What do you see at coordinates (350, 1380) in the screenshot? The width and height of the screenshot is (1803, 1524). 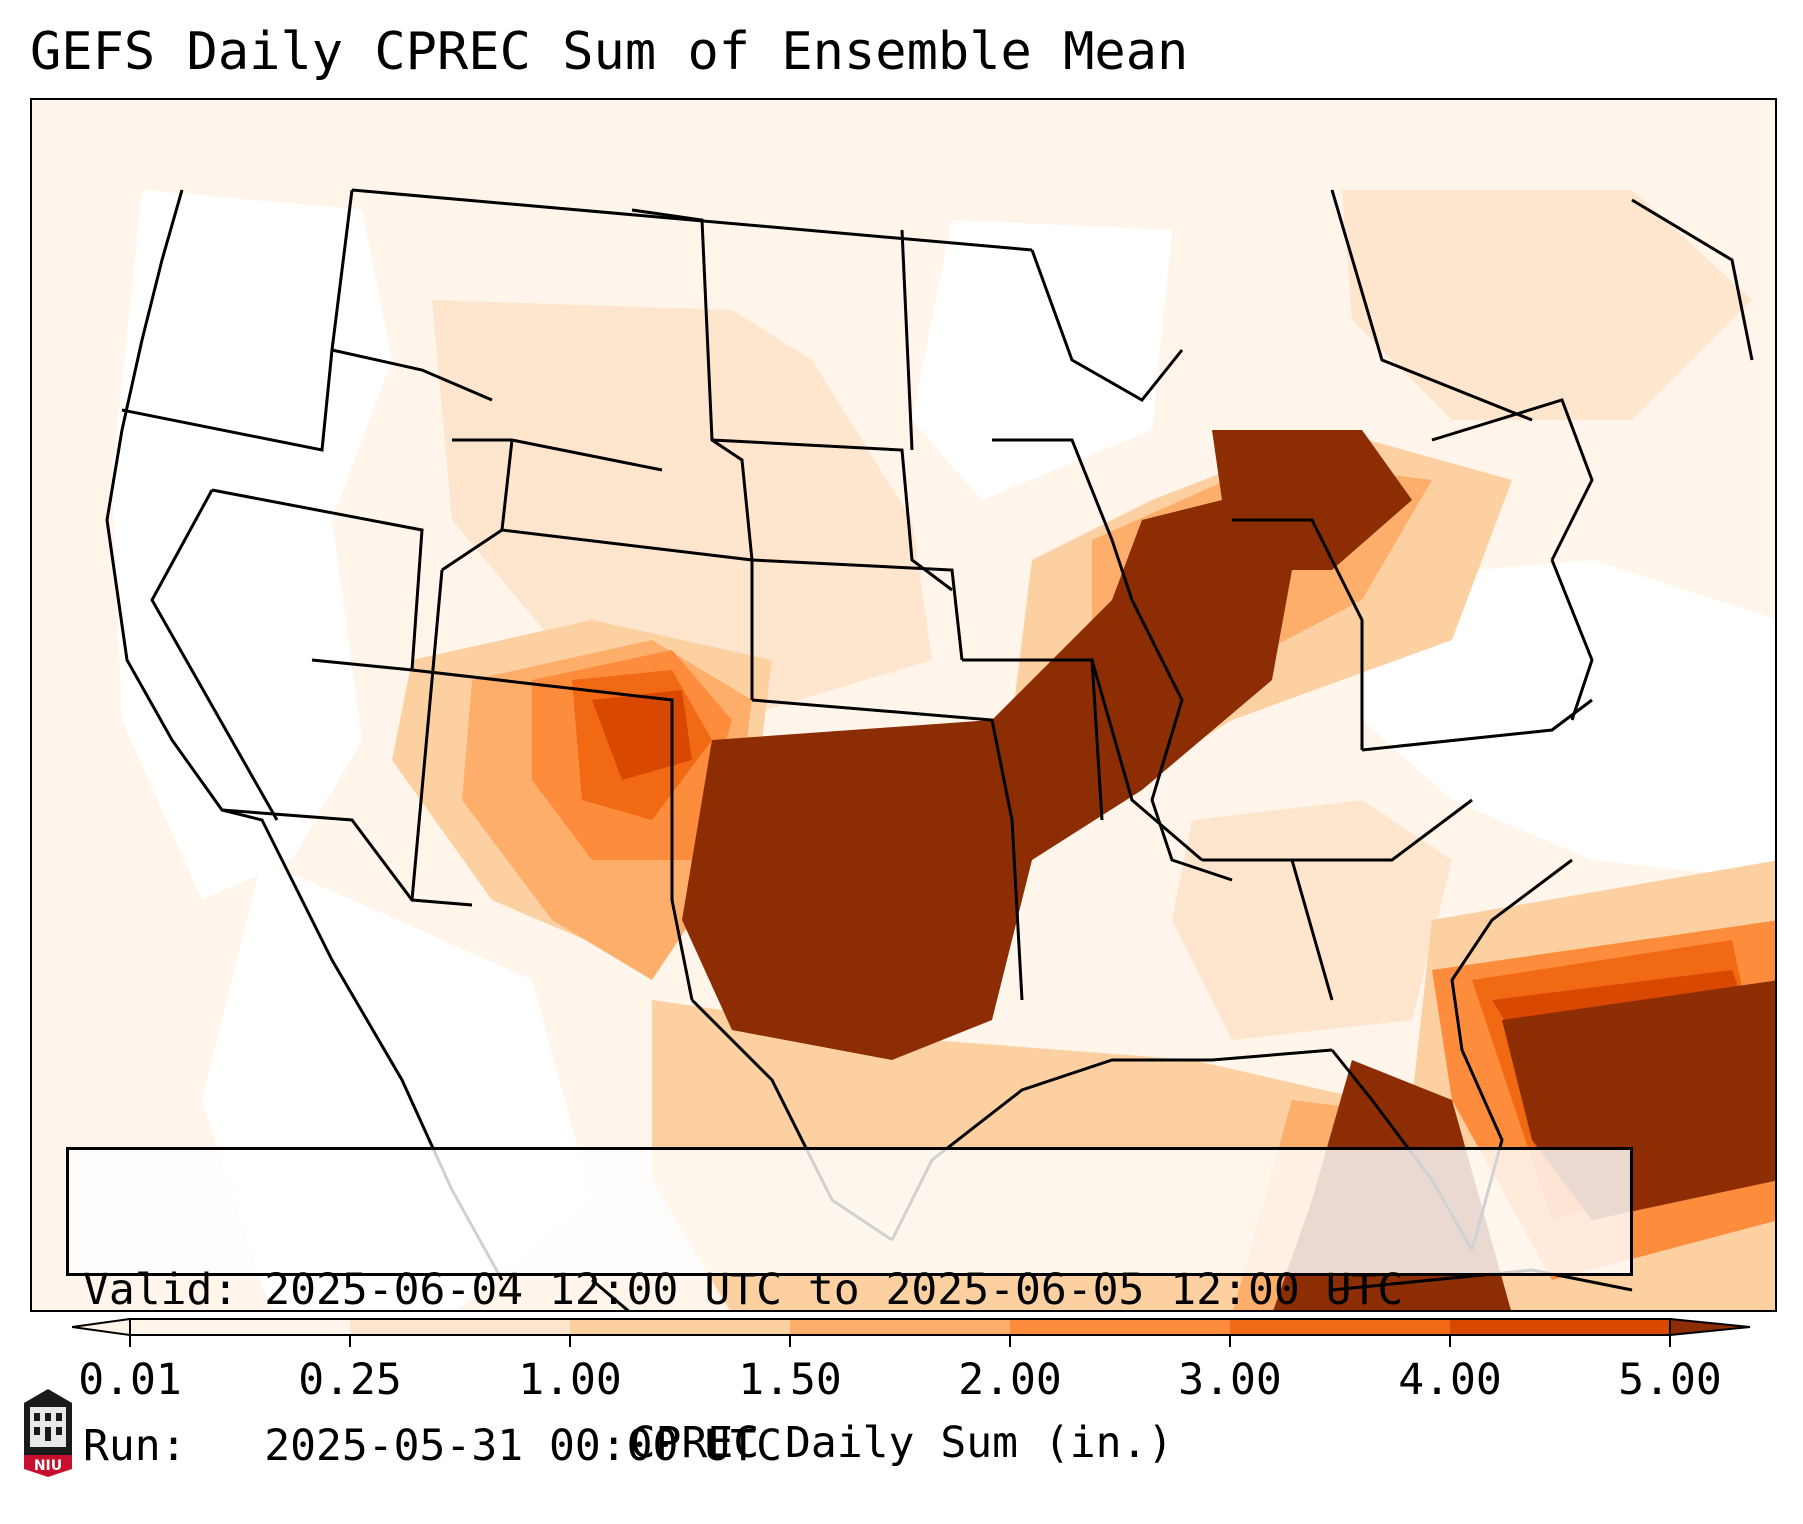 I see `colorbar-tick-label: 0.25` at bounding box center [350, 1380].